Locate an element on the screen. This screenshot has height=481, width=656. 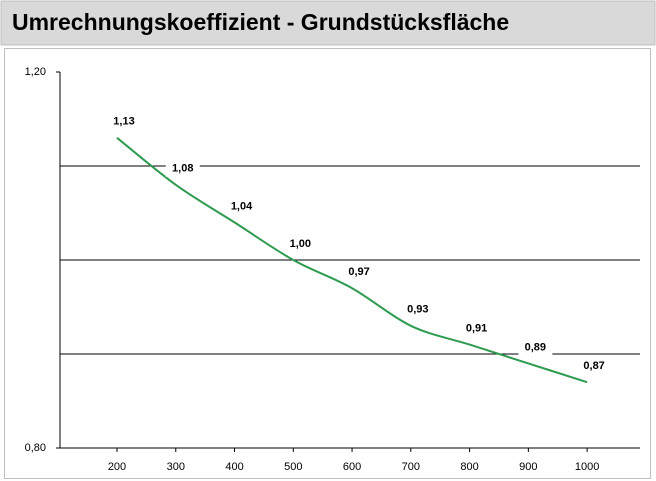
data-label: 0,89 is located at coordinates (535, 347).